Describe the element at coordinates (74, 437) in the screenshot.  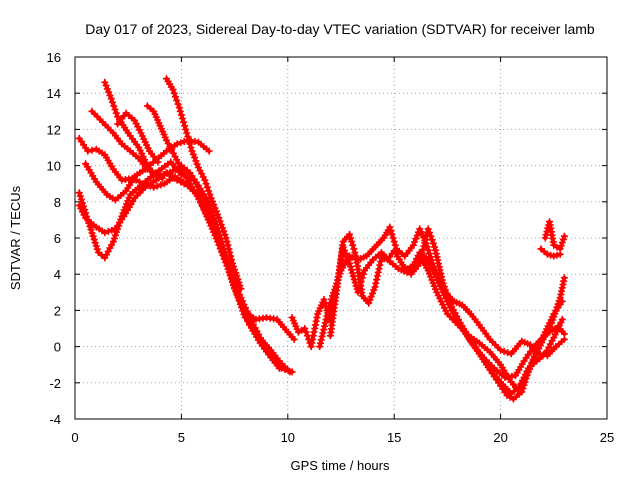
I see `x-tick-label: 0` at that location.